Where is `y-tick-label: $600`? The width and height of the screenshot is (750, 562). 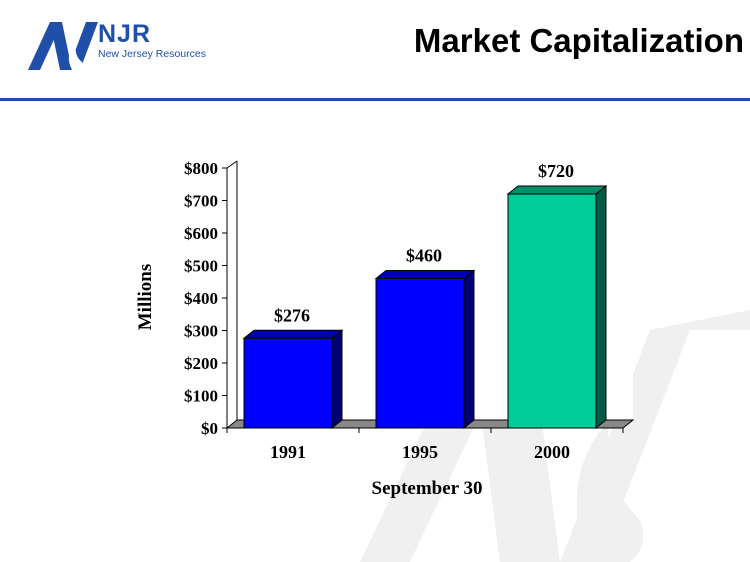
y-tick-label: $600 is located at coordinates (201, 233).